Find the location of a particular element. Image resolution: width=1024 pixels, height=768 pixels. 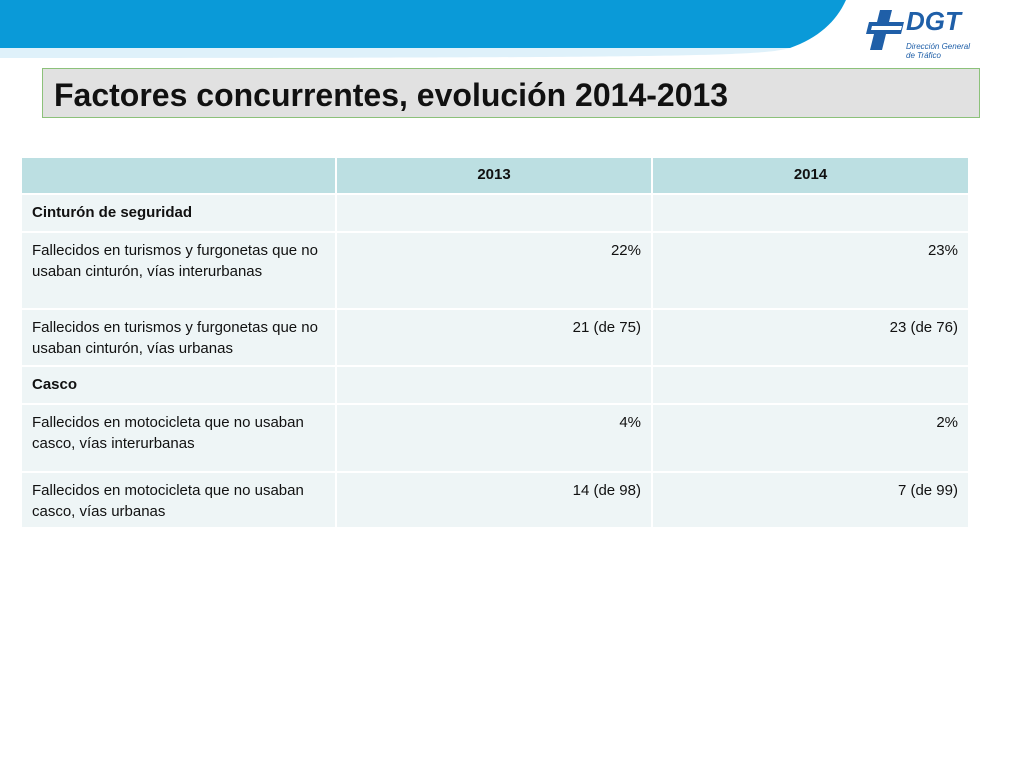

header-cell-2013: 2013 is located at coordinates (494, 175).